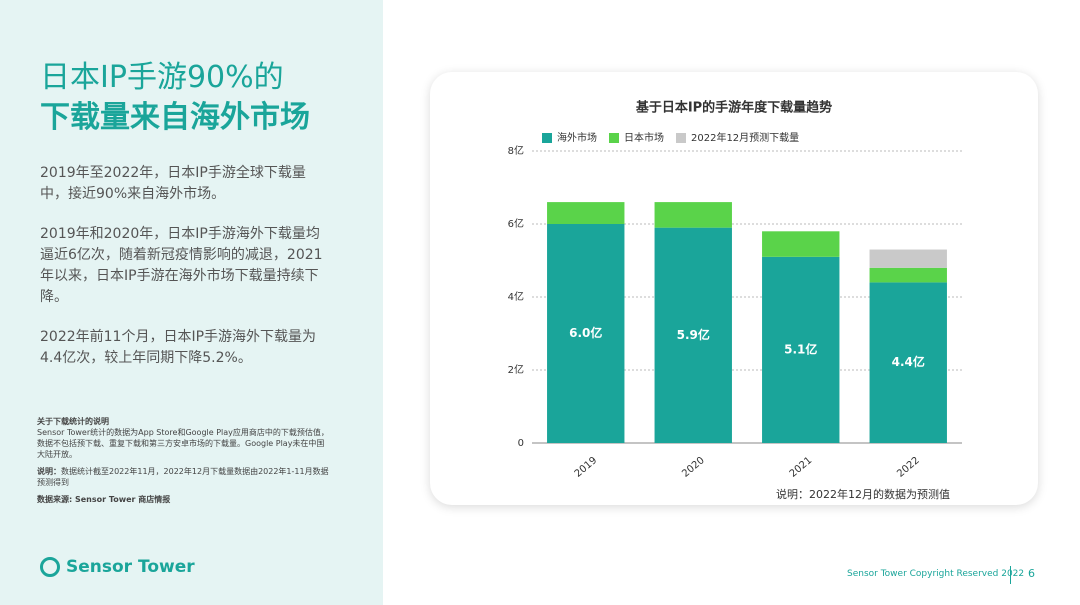  I want to click on y-tick-label: 2亿, so click(516, 369).